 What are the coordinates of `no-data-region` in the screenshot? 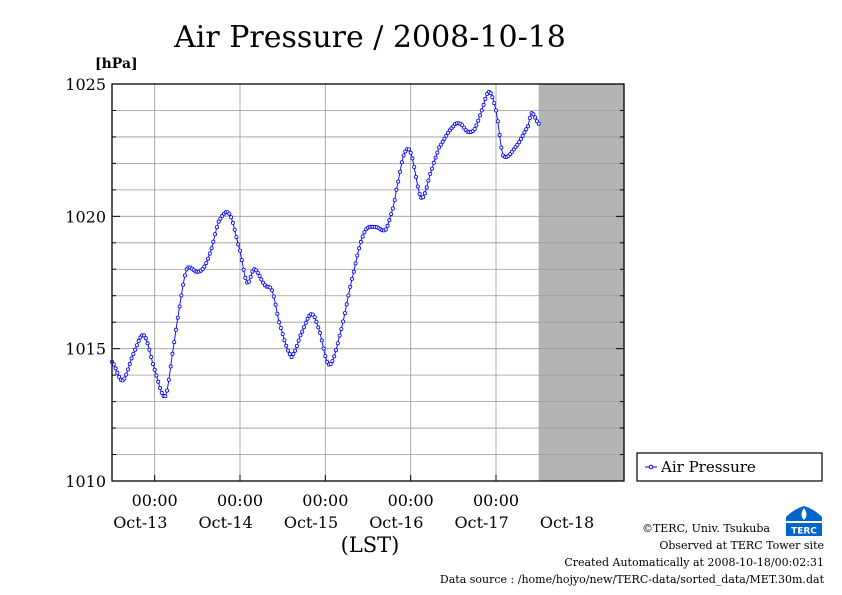 It's located at (581, 282).